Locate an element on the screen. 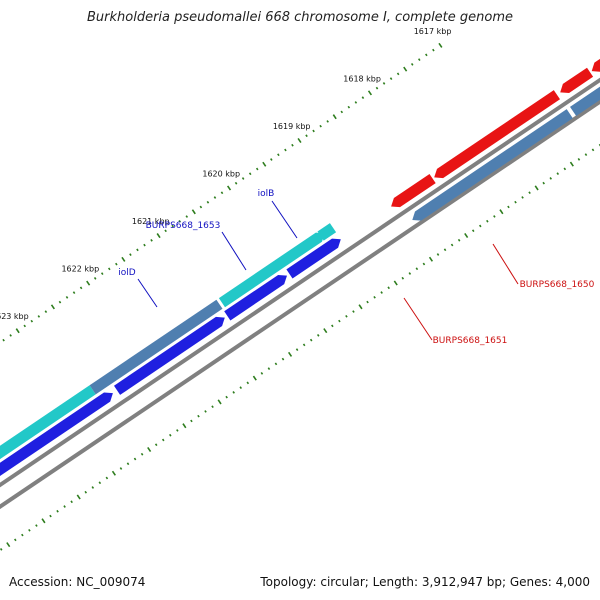  gene-label-burps668-1651: BURPS668_1651 is located at coordinates (470, 341).